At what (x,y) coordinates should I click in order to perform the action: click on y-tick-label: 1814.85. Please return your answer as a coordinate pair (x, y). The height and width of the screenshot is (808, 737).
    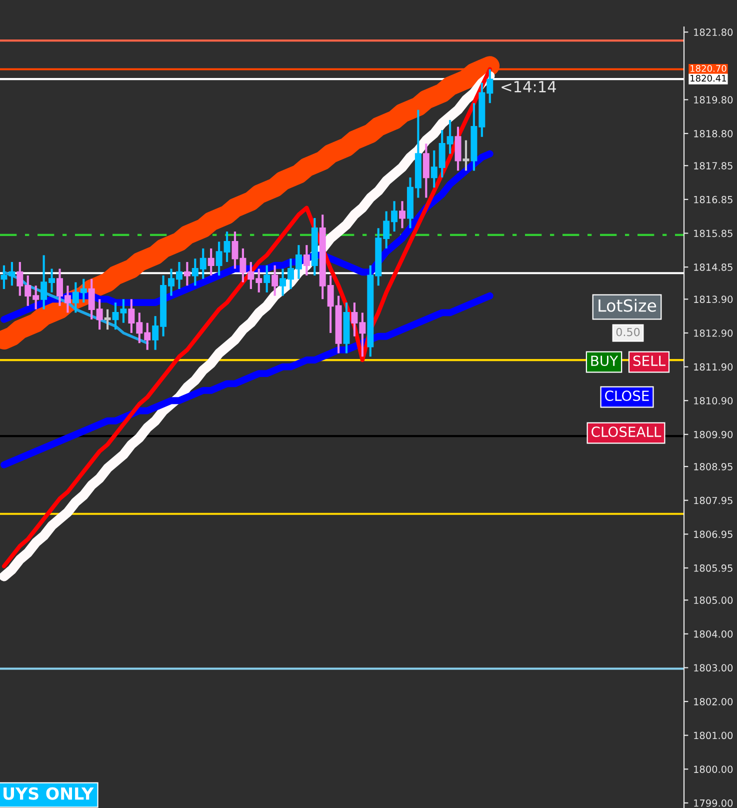
    Looking at the image, I should click on (713, 267).